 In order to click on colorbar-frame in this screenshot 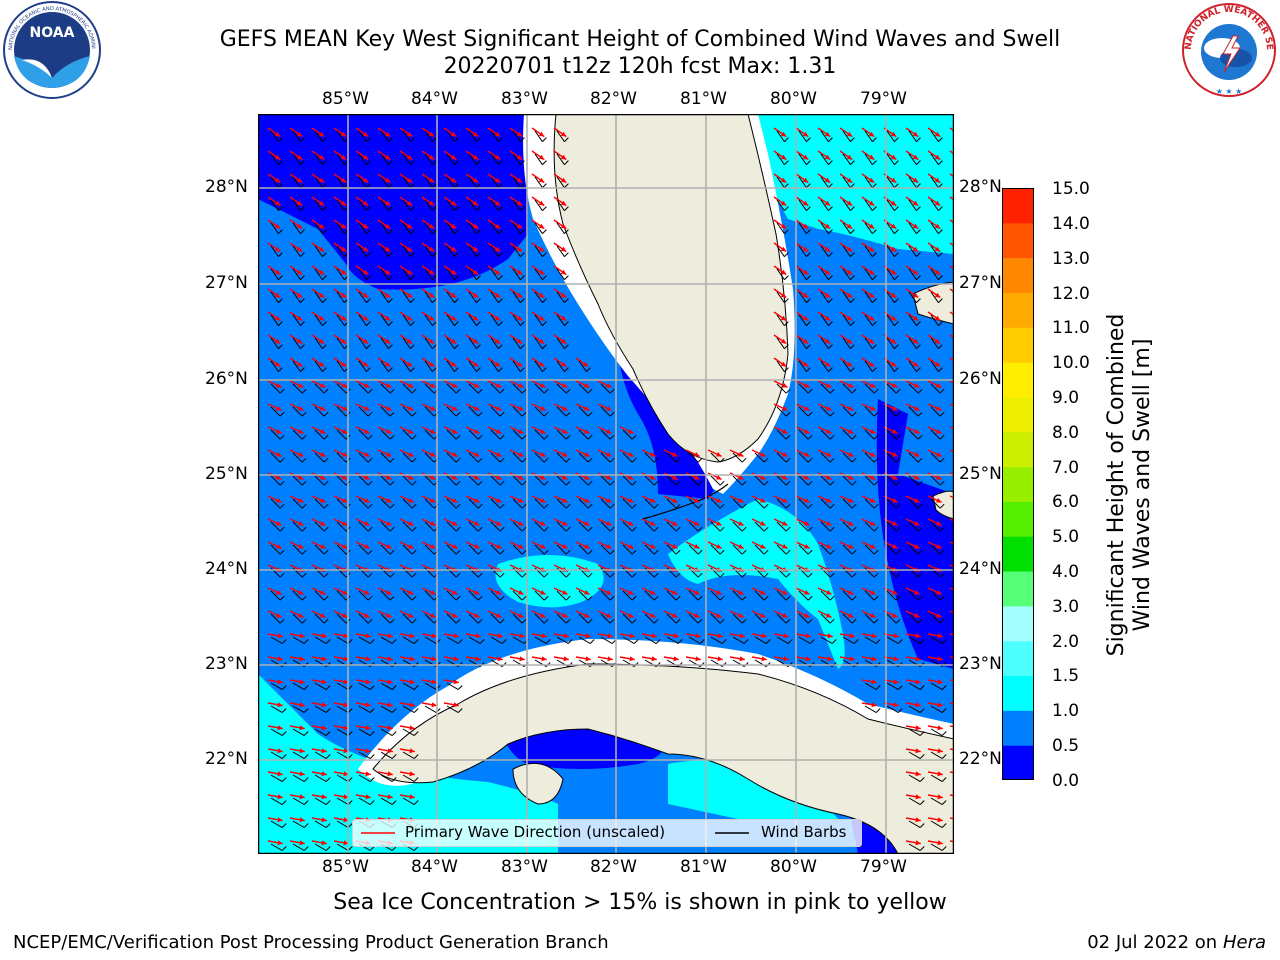, I will do `click(1018, 484)`.